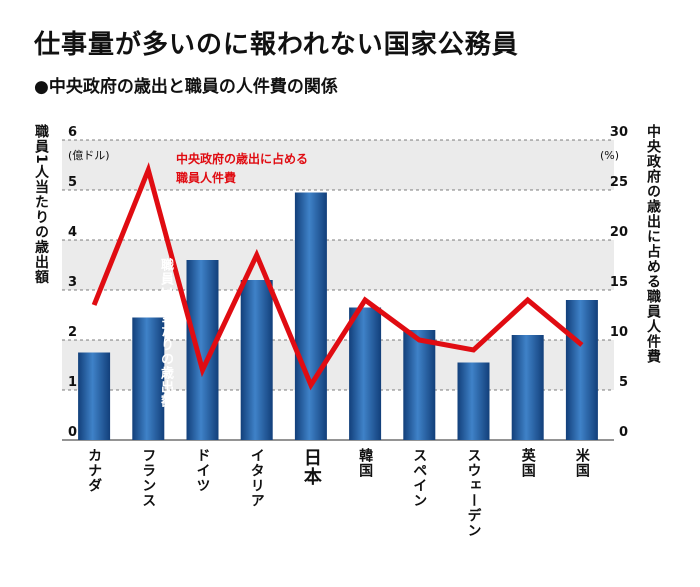 The width and height of the screenshot is (700, 587). Describe the element at coordinates (72, 382) in the screenshot. I see `left-tick-label: 1` at that location.